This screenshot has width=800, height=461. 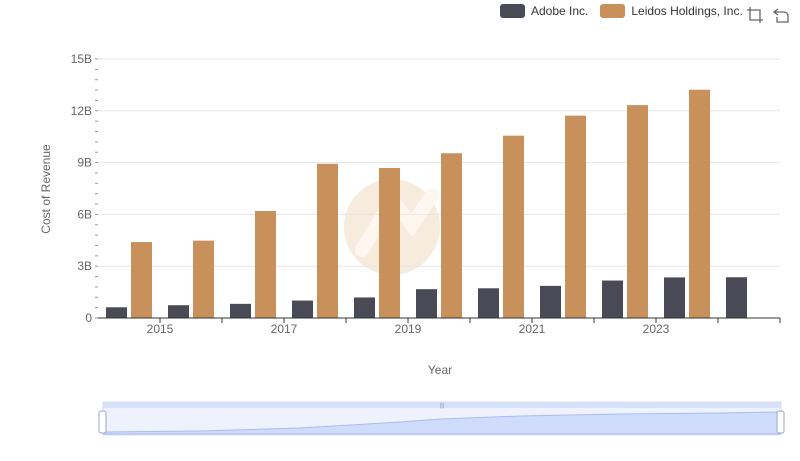 What do you see at coordinates (102, 422) in the screenshot?
I see `data-zoom-left-handle` at bounding box center [102, 422].